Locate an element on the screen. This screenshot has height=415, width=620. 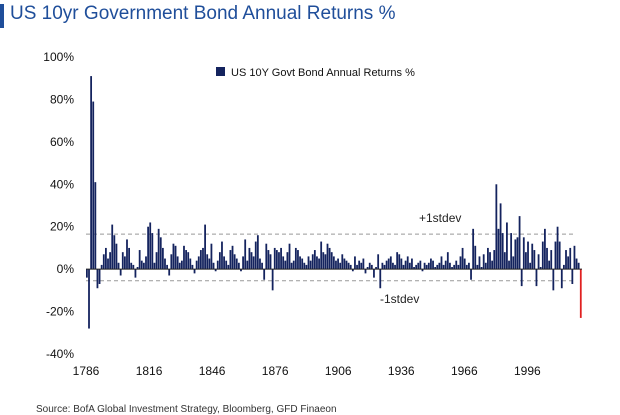
minus-stdev-label: -1stdev is located at coordinates (399, 299).